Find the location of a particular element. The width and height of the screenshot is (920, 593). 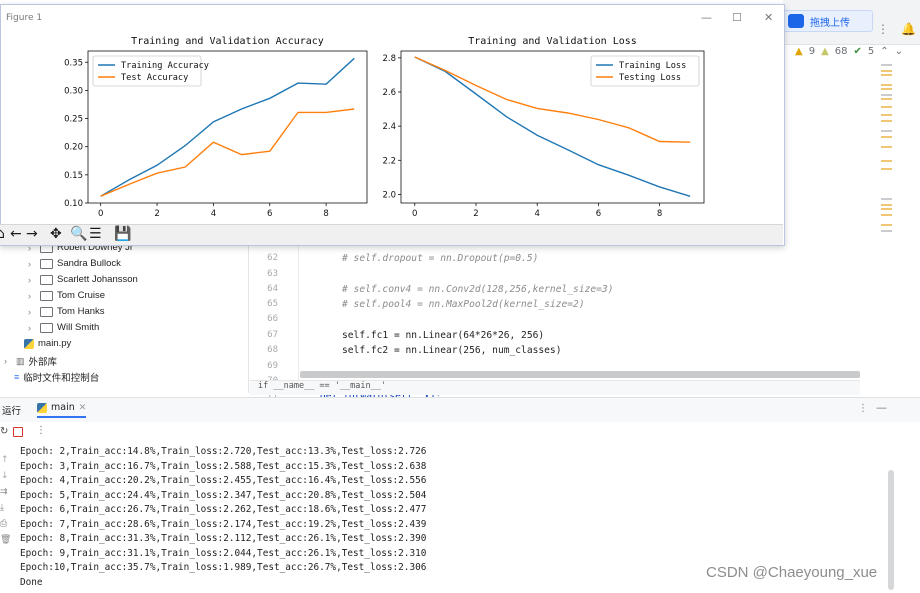

more-options-icon: ⋮ is located at coordinates (883, 29).